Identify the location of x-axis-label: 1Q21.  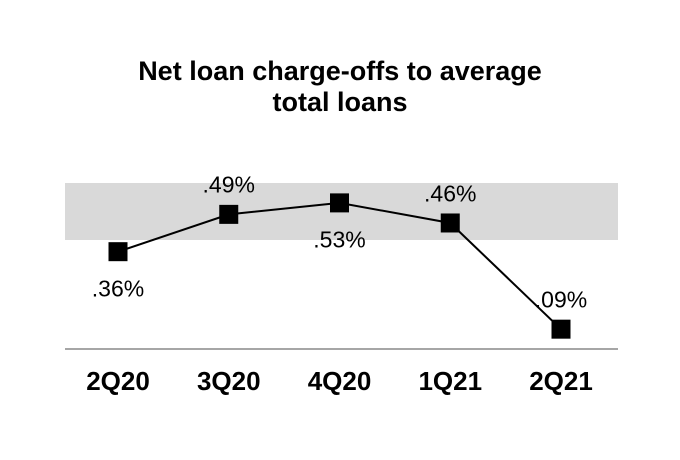
(450, 381).